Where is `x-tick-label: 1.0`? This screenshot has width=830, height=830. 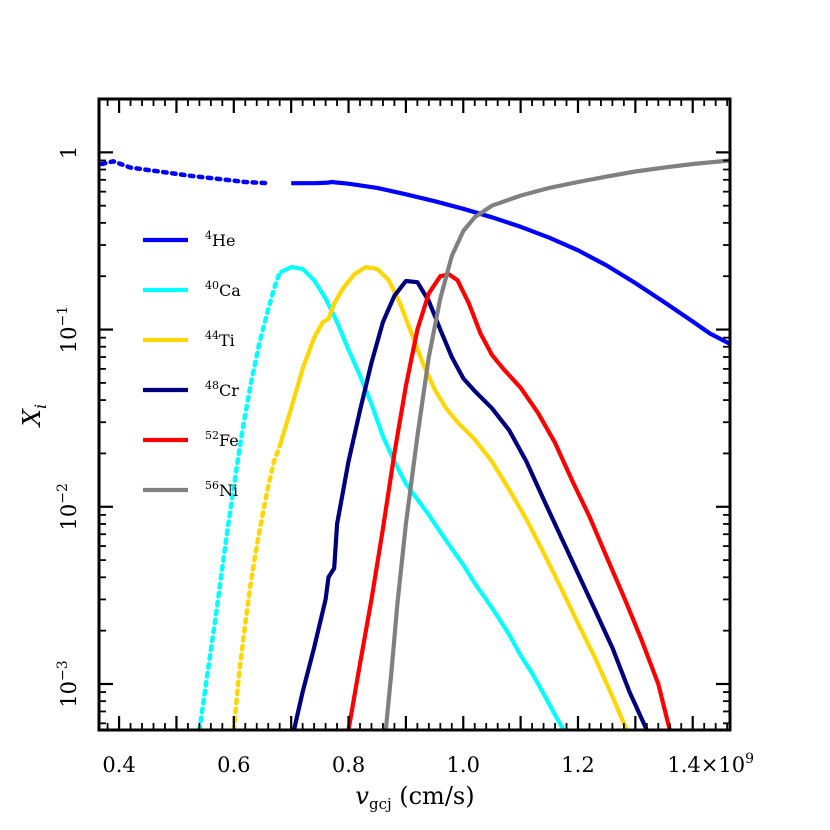 x-tick-label: 1.0 is located at coordinates (463, 765).